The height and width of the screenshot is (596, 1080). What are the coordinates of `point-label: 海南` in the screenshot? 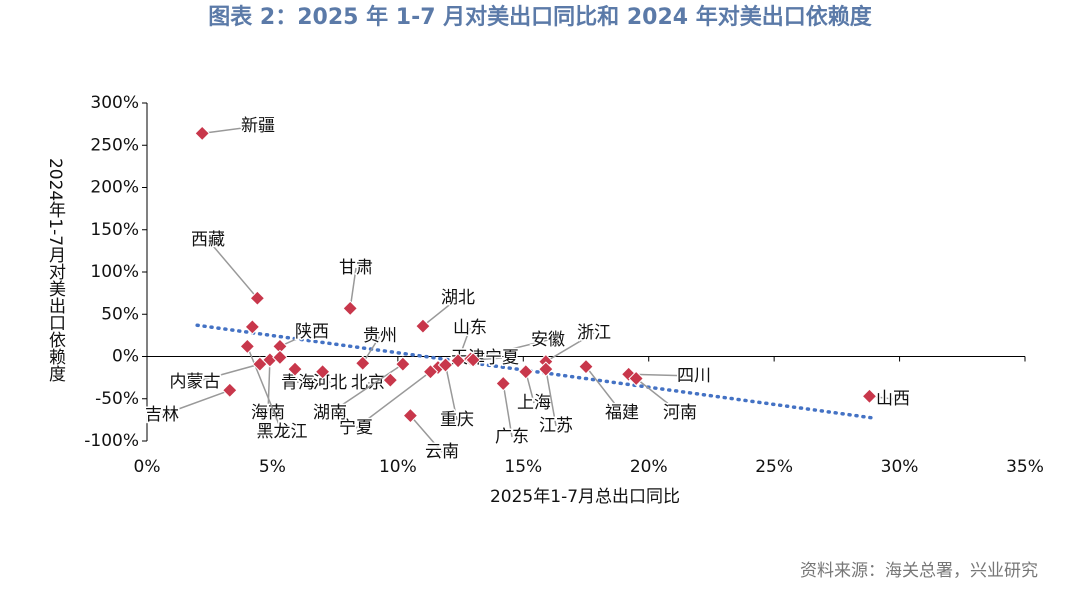 It's located at (268, 413).